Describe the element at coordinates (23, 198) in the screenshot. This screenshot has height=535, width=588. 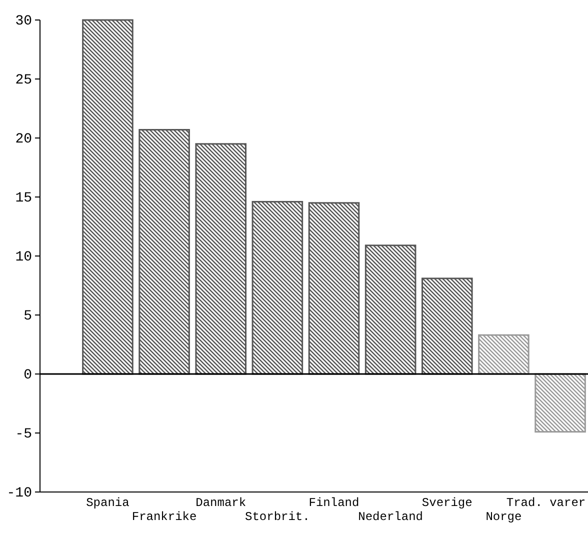
I see `y-tick-label: 15` at that location.